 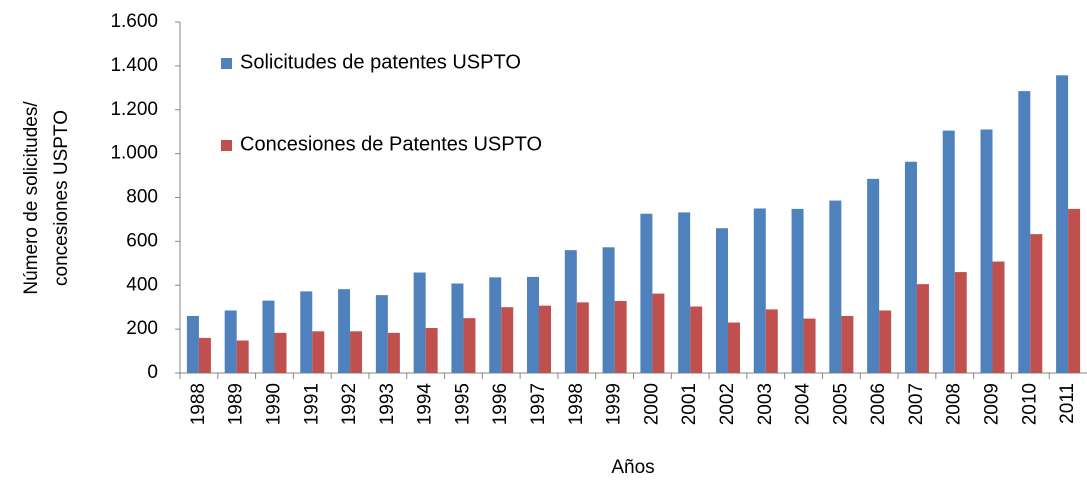 What do you see at coordinates (134, 109) in the screenshot?
I see `y-tick-label: 1.200` at bounding box center [134, 109].